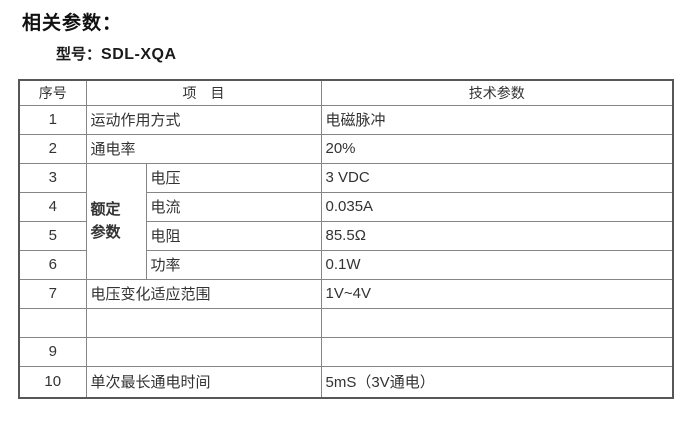  Describe the element at coordinates (105, 209) in the screenshot. I see `group-label-line1: 额定` at that location.